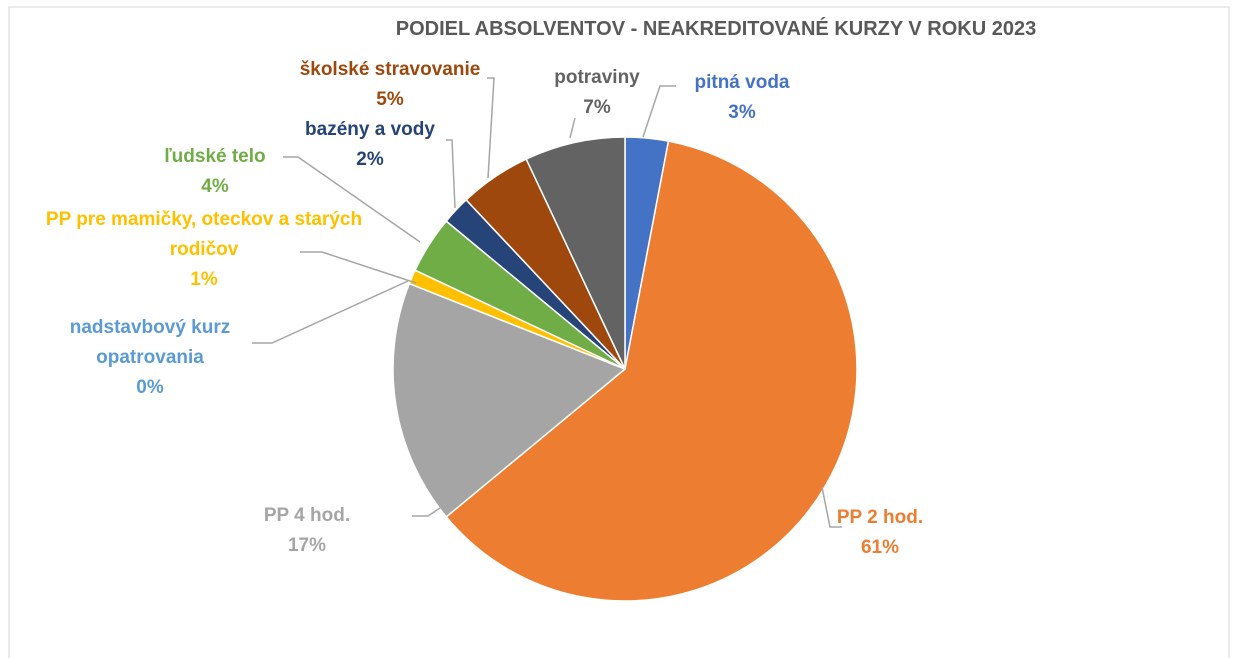 The width and height of the screenshot is (1235, 658). What do you see at coordinates (370, 159) in the screenshot?
I see `value-label: 2%` at bounding box center [370, 159].